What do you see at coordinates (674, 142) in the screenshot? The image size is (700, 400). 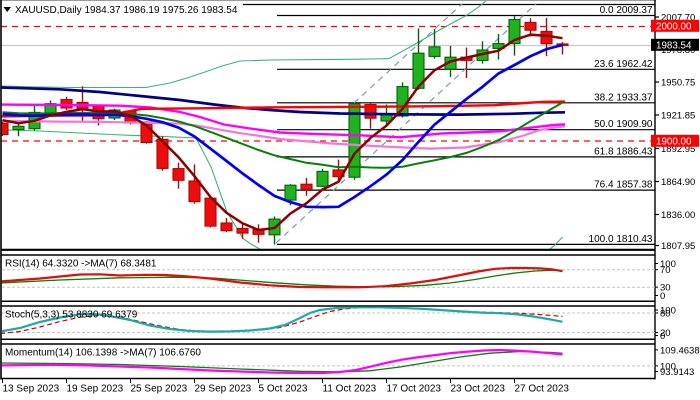 I see `svg-text: 1900.00` at bounding box center [674, 142].